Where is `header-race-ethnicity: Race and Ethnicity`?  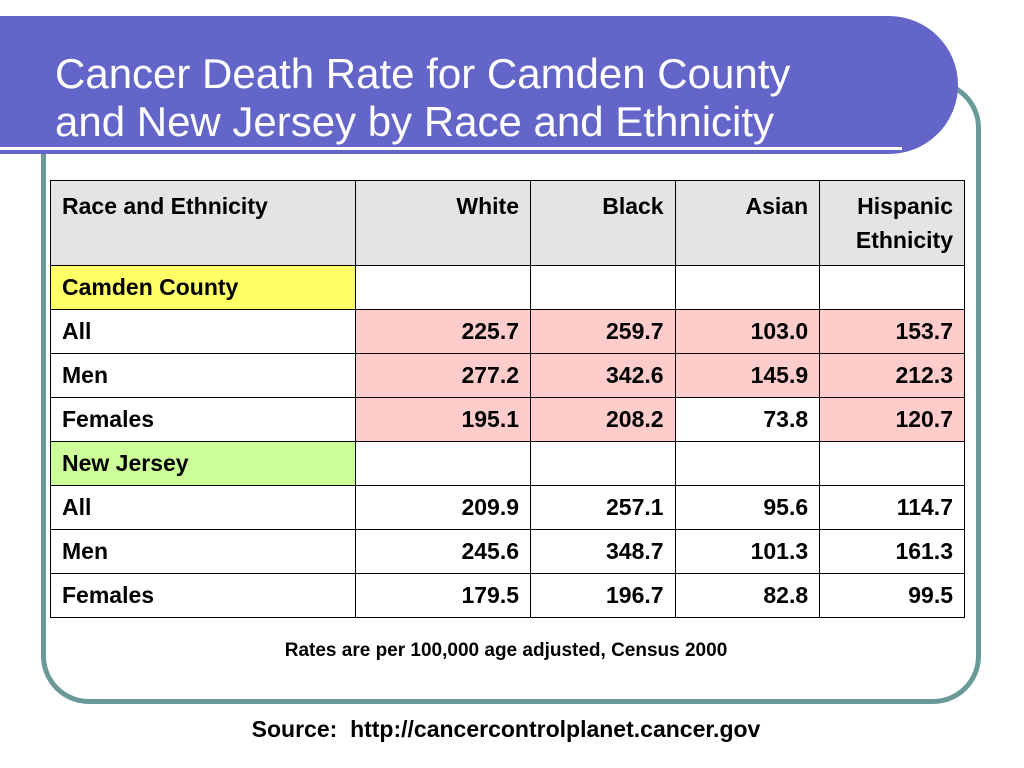
header-race-ethnicity: Race and Ethnicity is located at coordinates (203, 223).